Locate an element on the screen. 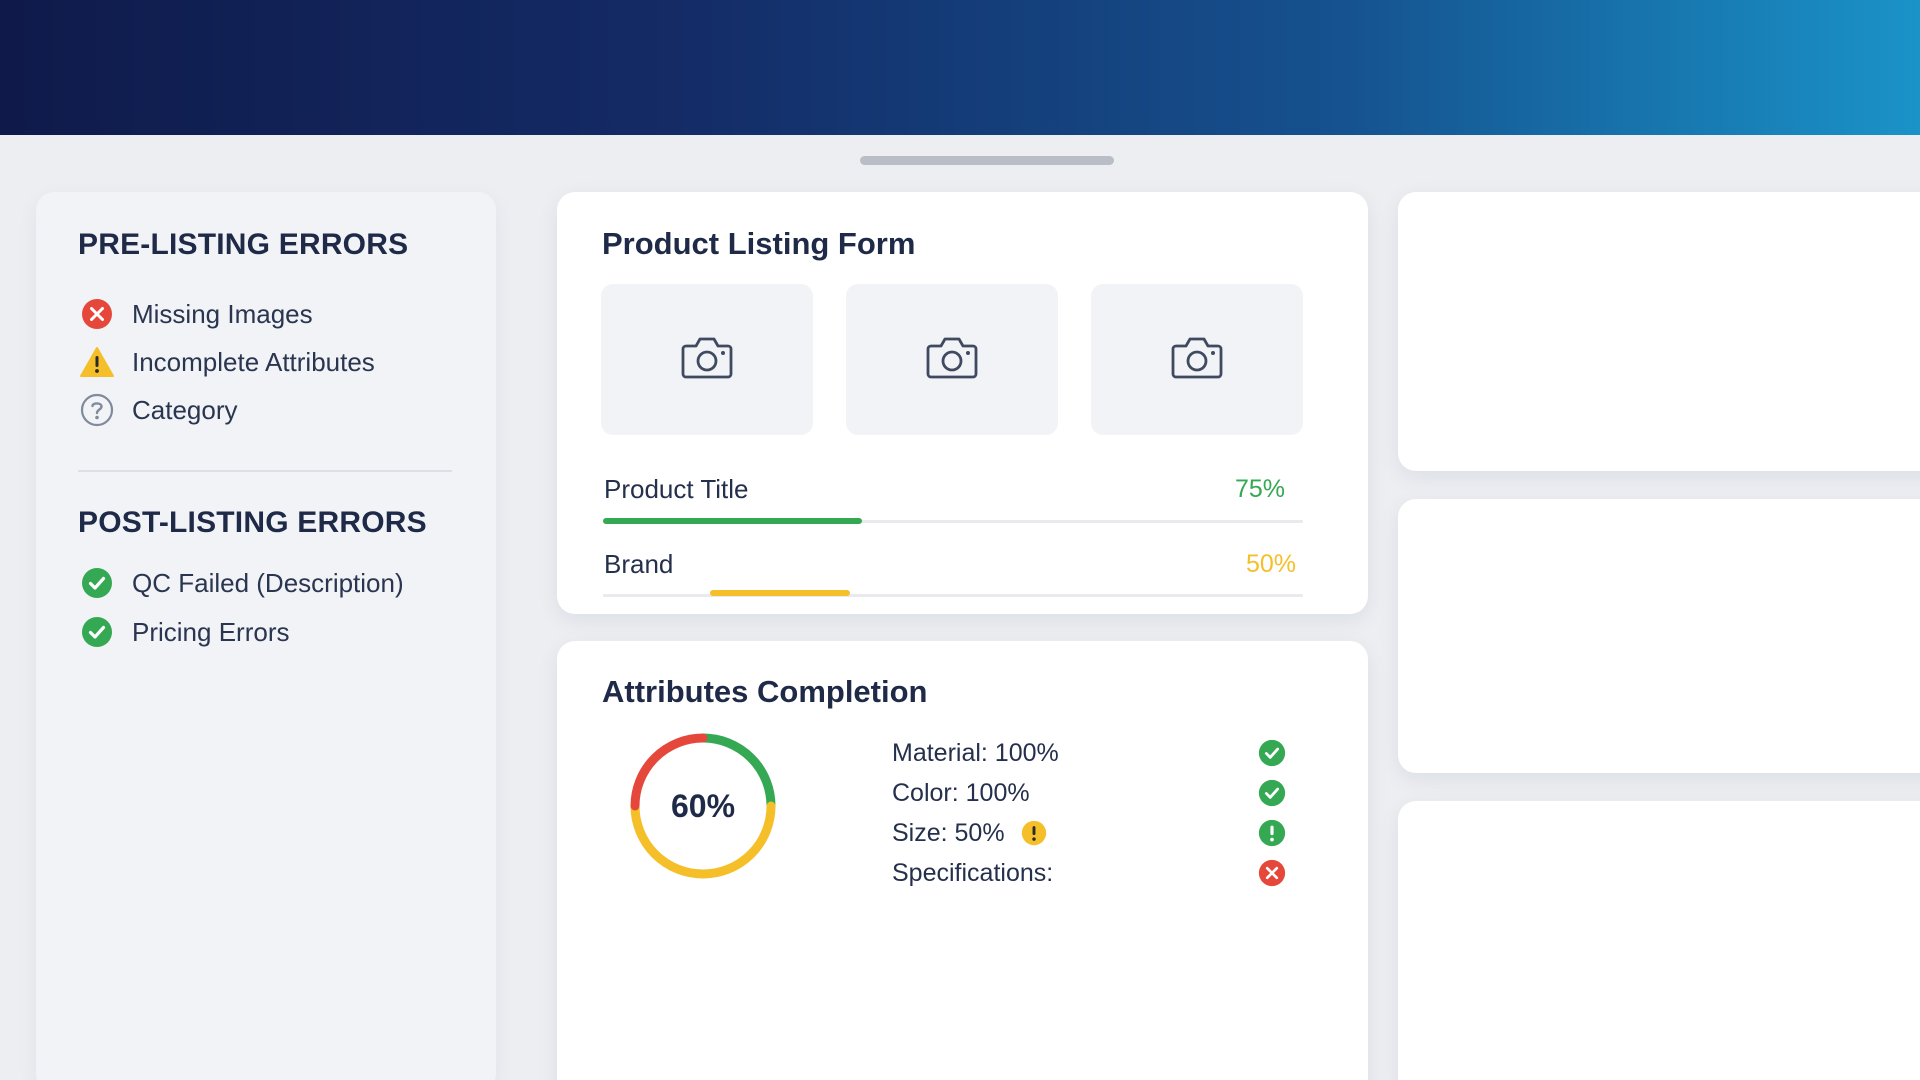  product-title-progress is located at coordinates (732, 521).